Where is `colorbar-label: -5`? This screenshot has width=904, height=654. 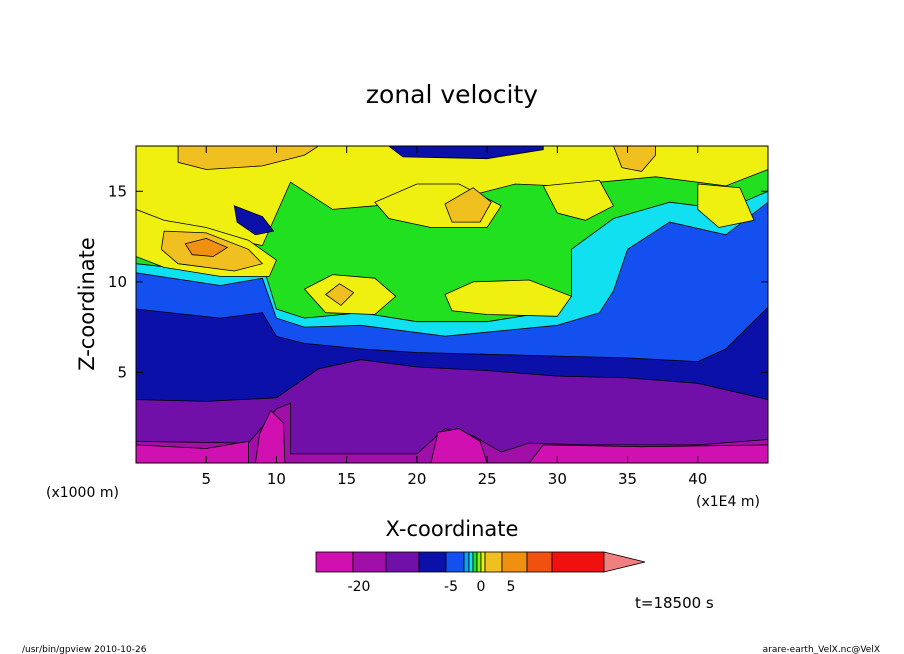 colorbar-label: -5 is located at coordinates (451, 587).